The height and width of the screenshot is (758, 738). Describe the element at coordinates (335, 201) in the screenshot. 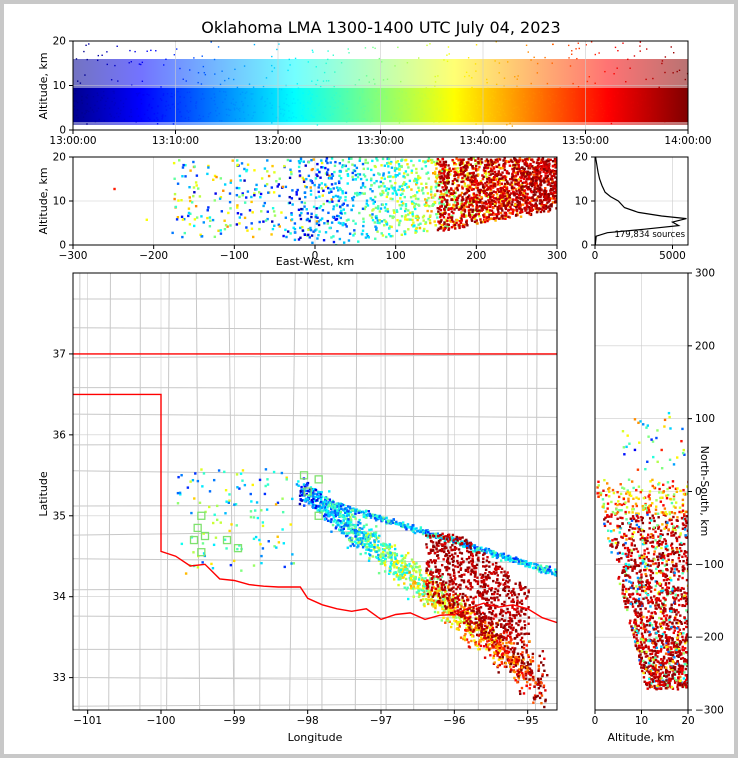

I see `east-west-sources` at that location.